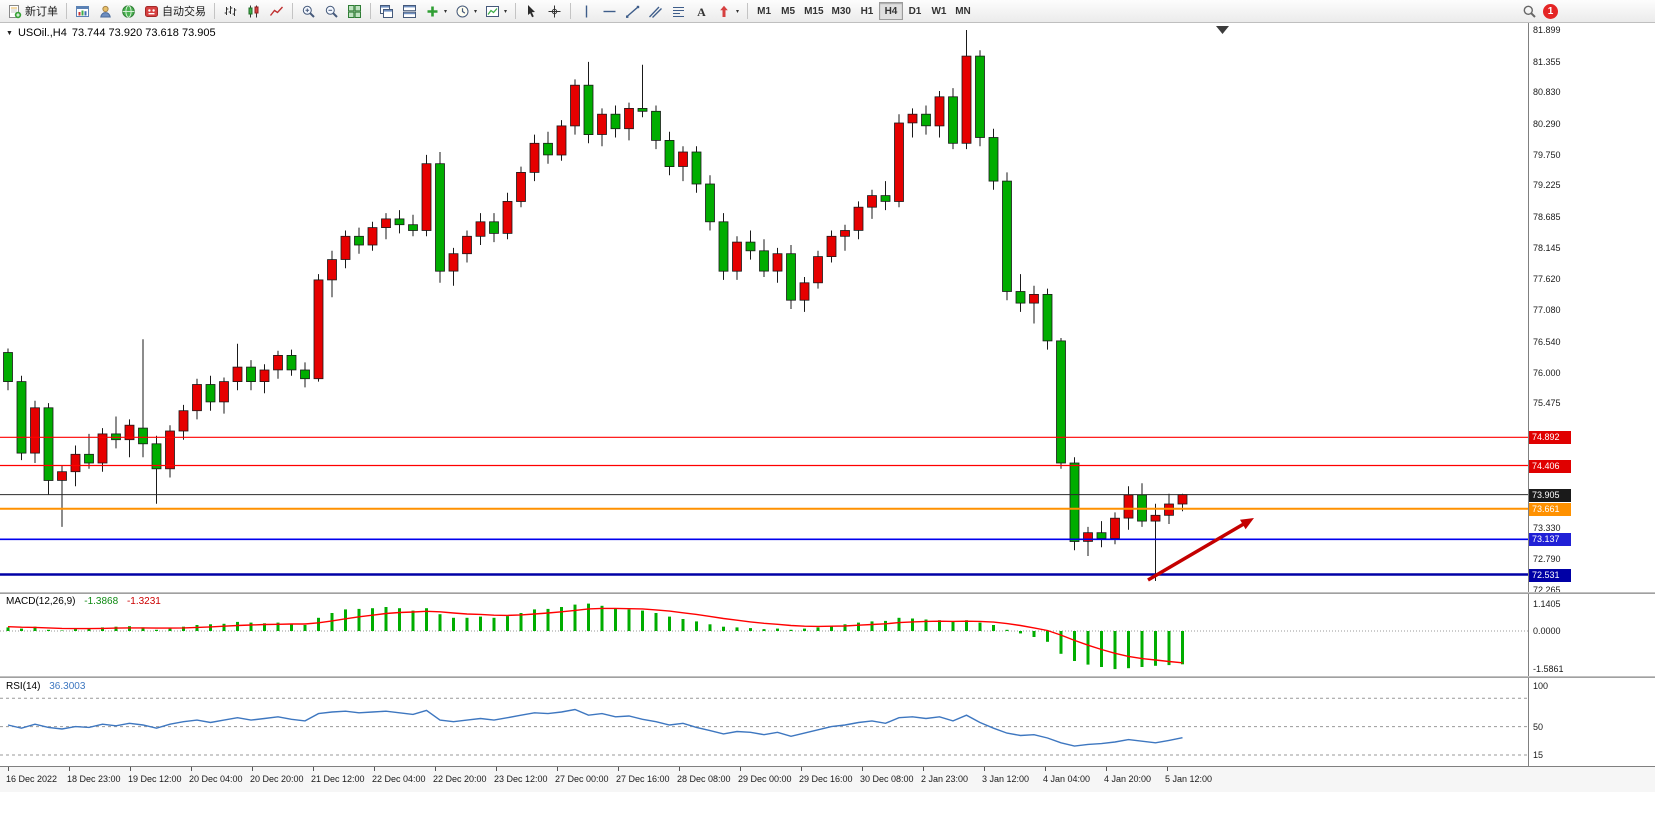  Describe the element at coordinates (1547, 559) in the screenshot. I see `price-tick-label: 72.790` at that location.